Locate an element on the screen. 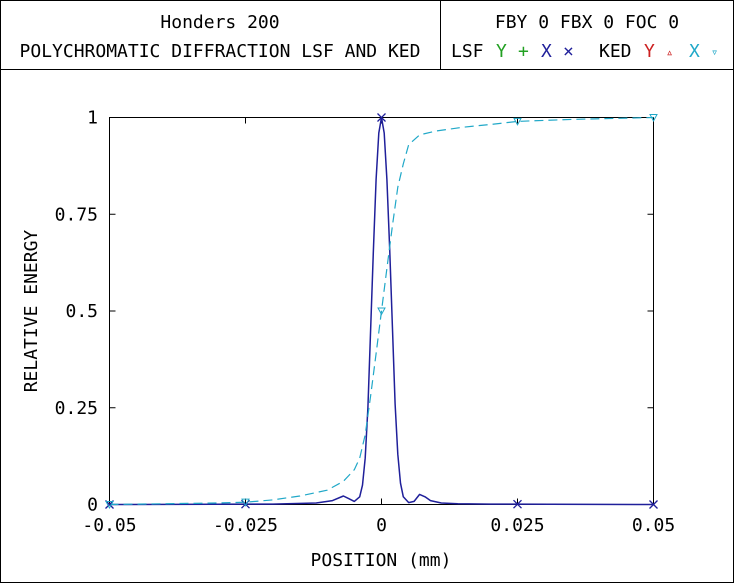 This screenshot has width=734, height=587. x-tick-label: 0 is located at coordinates (381, 525).